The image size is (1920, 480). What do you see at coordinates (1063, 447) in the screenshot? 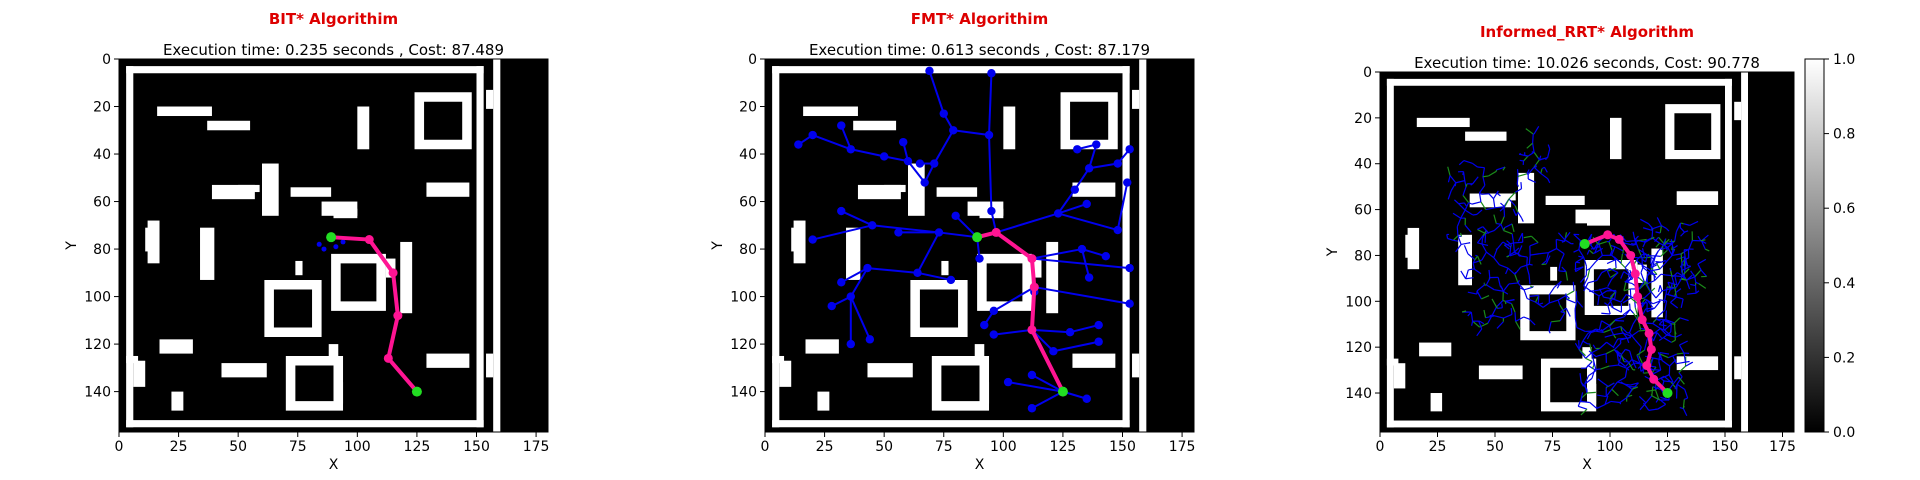
I see `x-tick-label: 125` at bounding box center [1063, 447].